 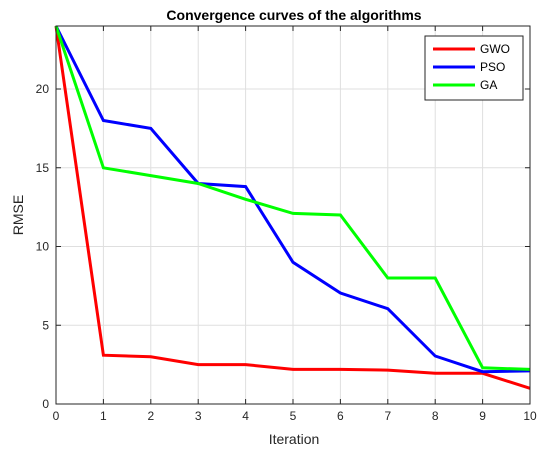 I want to click on y-tick-label: 20, so click(x=43, y=89).